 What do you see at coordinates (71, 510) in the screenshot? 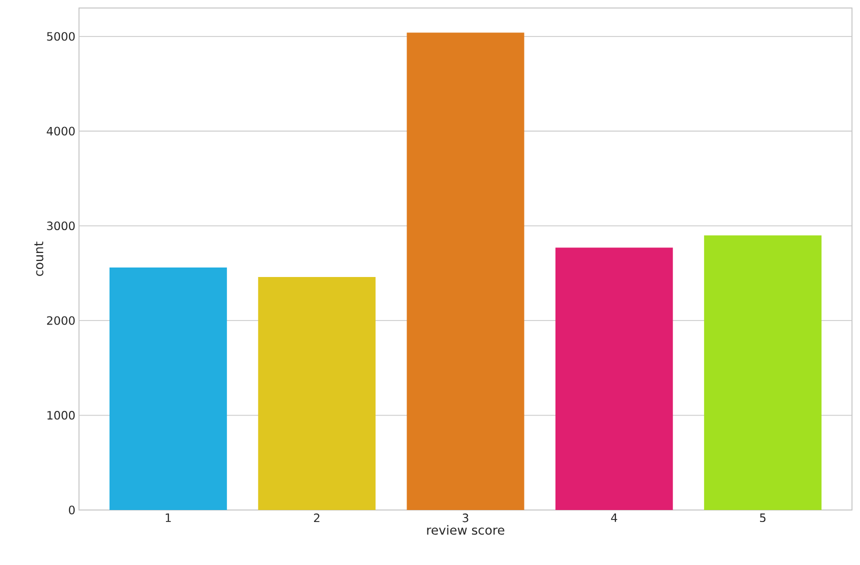
I see `y-tick-label: 0` at bounding box center [71, 510].